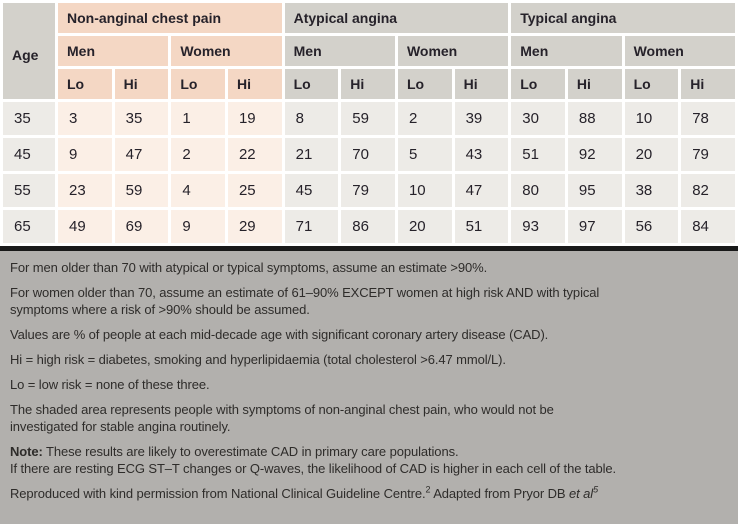 The image size is (738, 530). Describe the element at coordinates (29, 154) in the screenshot. I see `age-cell: 45` at that location.